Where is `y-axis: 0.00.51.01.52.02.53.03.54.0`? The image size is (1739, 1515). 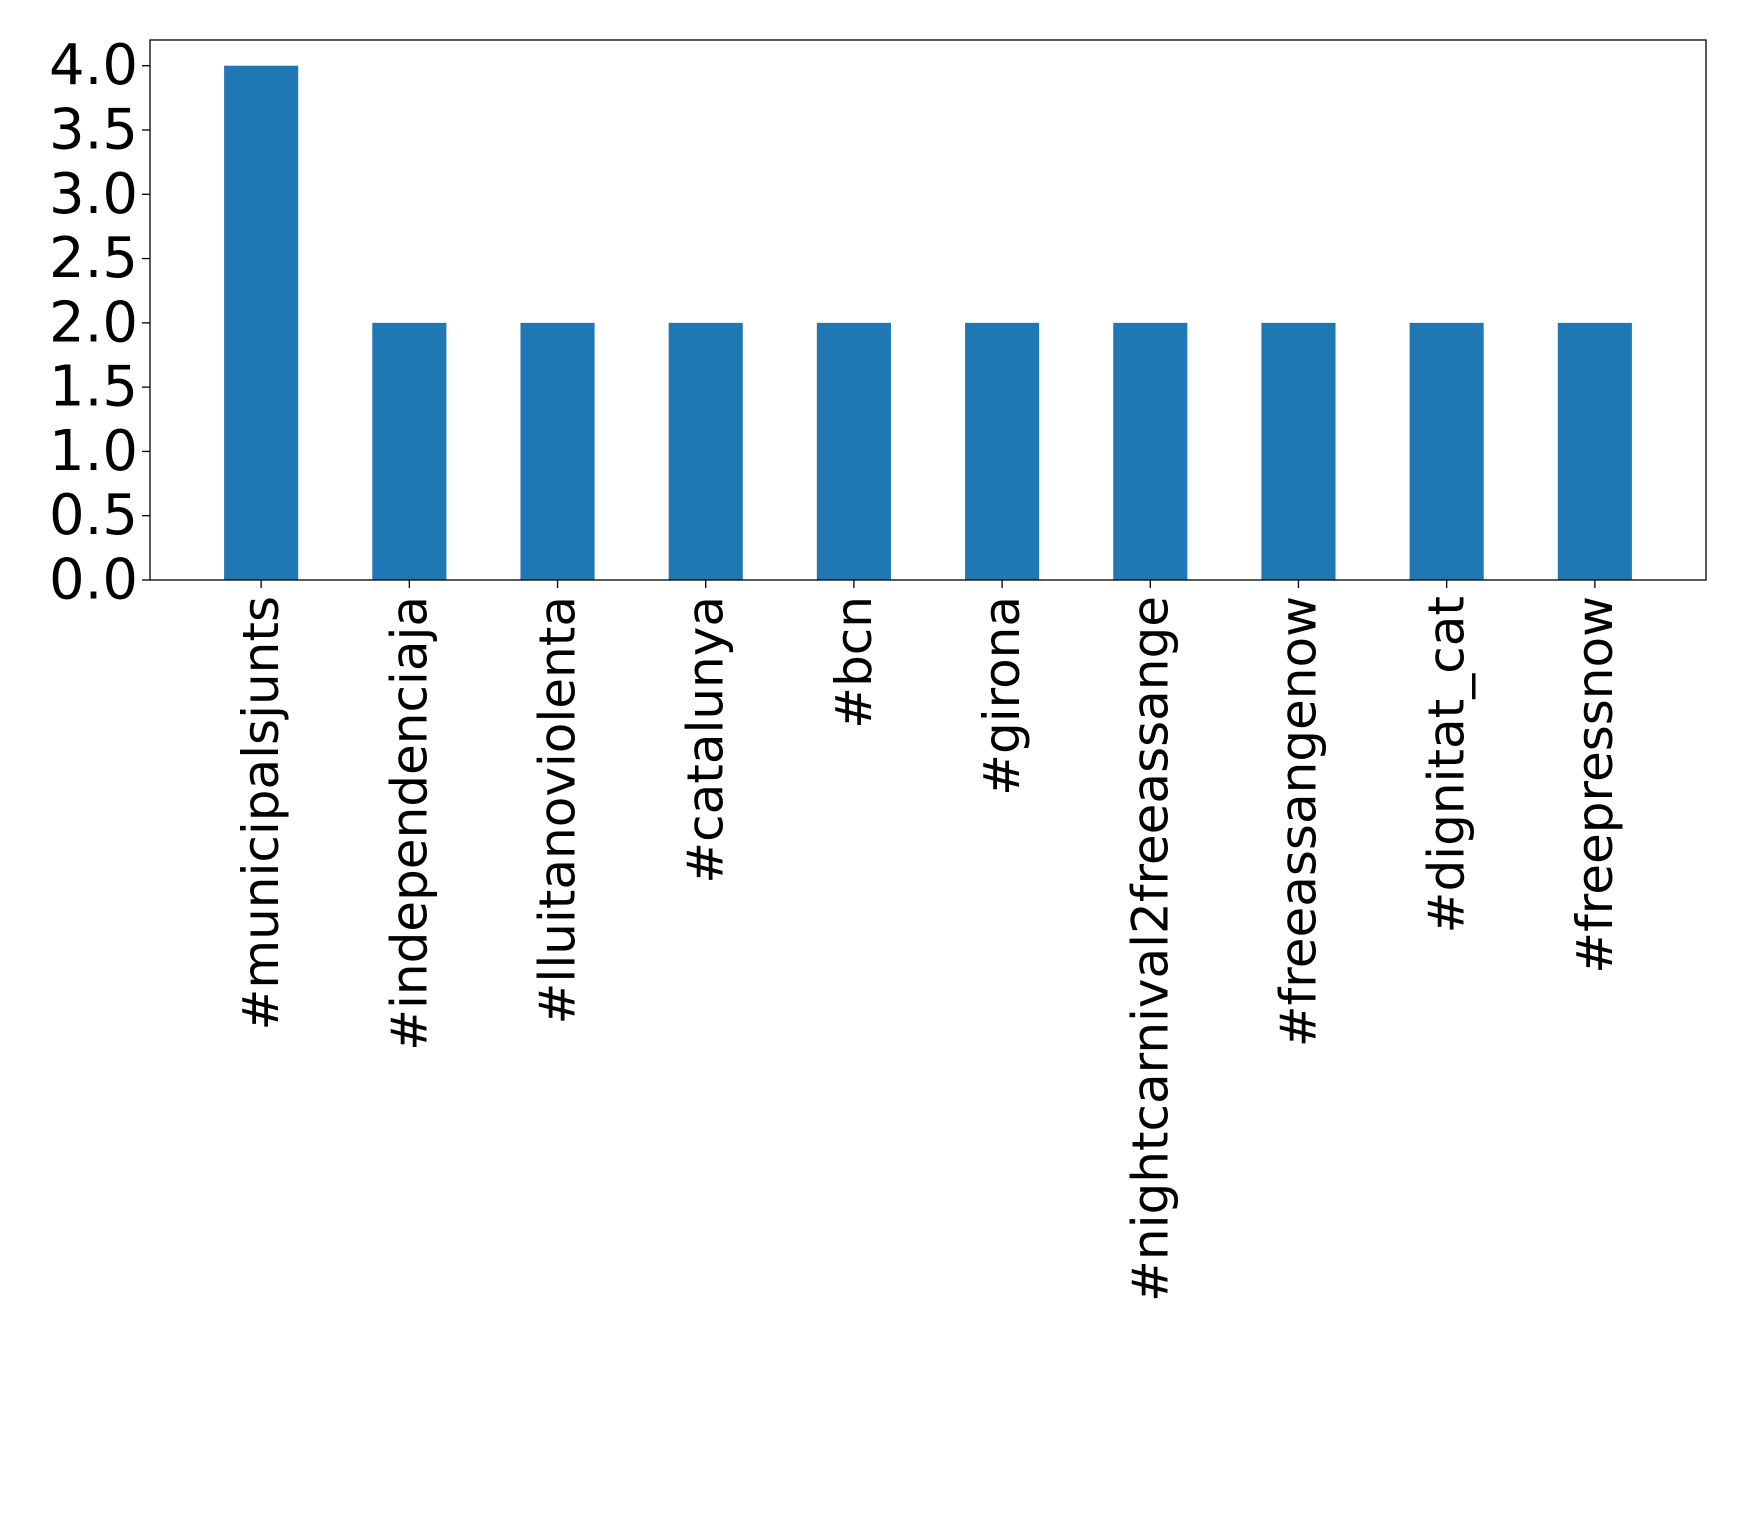
y-axis: 0.00.51.01.52.02.53.03.54.0 is located at coordinates (99, 323).